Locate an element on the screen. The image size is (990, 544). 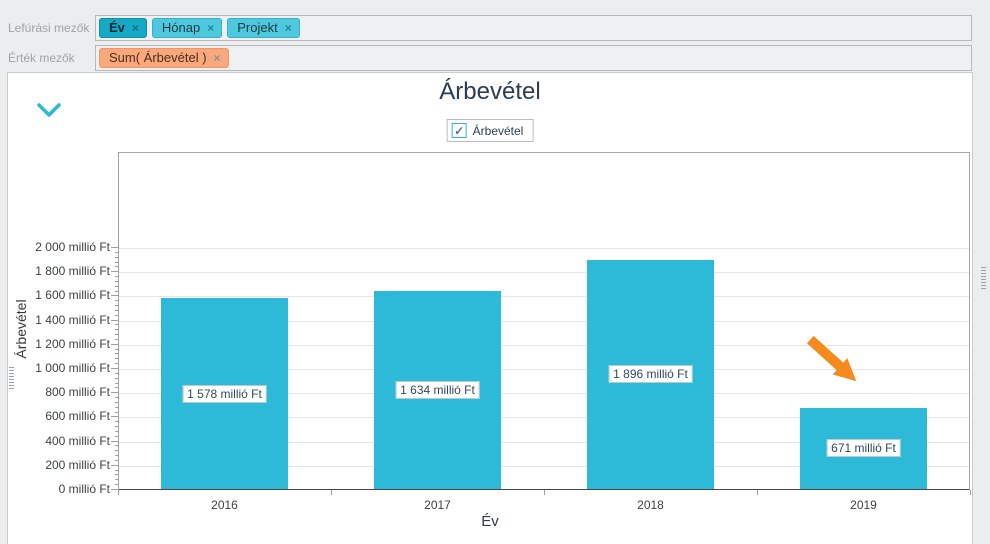
y-axis-tick-label: 1 800 millió Ft is located at coordinates (72, 271).